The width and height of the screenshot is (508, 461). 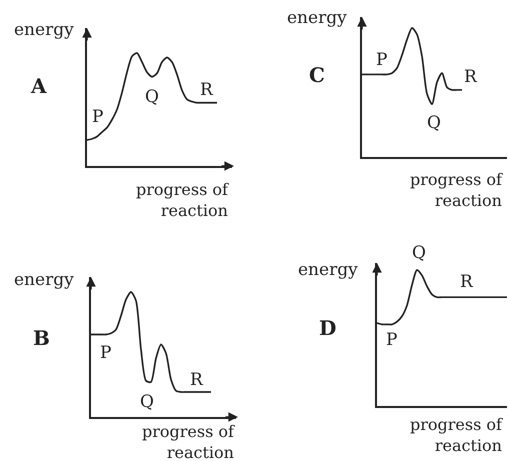 What do you see at coordinates (41, 338) in the screenshot?
I see `text: B` at bounding box center [41, 338].